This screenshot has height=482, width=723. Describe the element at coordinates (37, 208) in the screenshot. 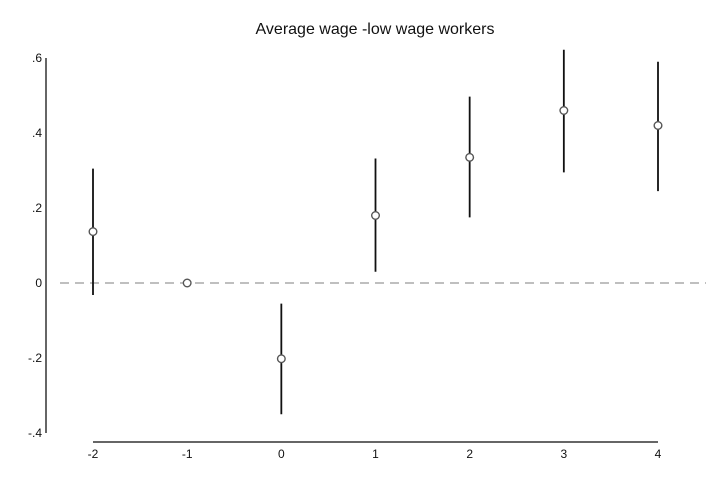

I see `y-tick-label: .2` at that location.